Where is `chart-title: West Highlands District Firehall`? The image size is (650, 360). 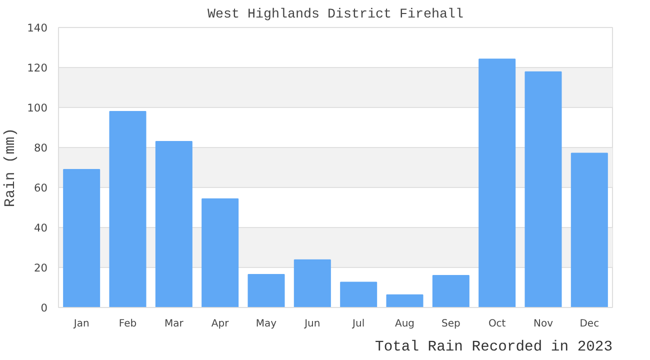 chart-title: West Highlands District Firehall is located at coordinates (336, 15).